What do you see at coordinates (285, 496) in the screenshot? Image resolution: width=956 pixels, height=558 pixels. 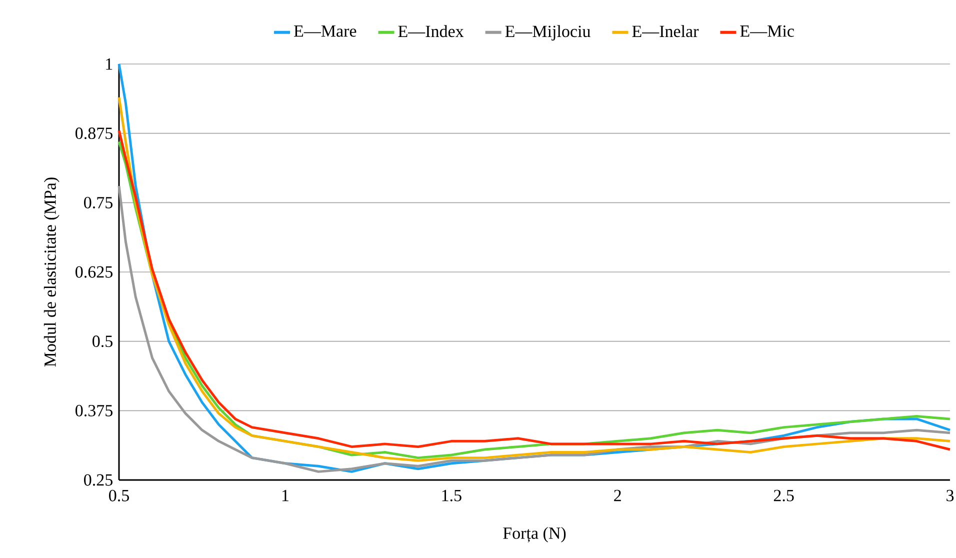 I see `x-tick-label: 1` at bounding box center [285, 496].